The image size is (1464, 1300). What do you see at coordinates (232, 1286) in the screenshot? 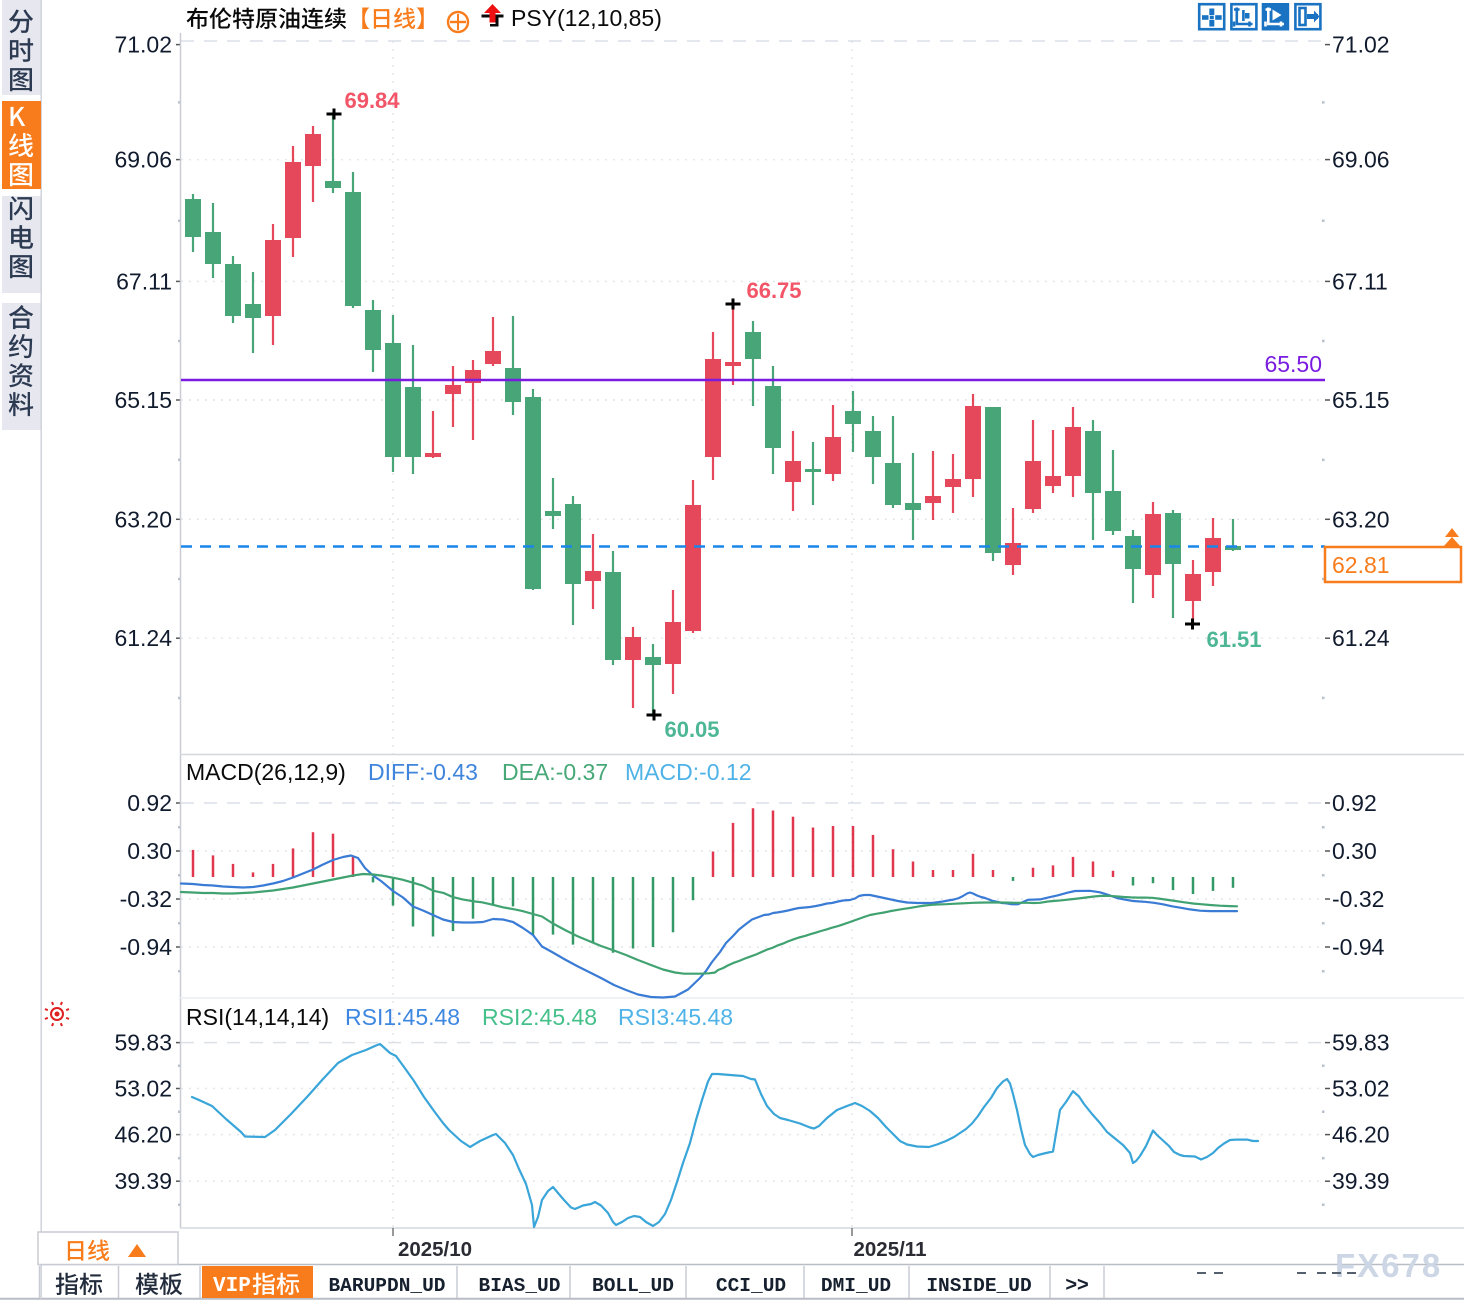
I see `svg-text: VIP` at bounding box center [232, 1286].